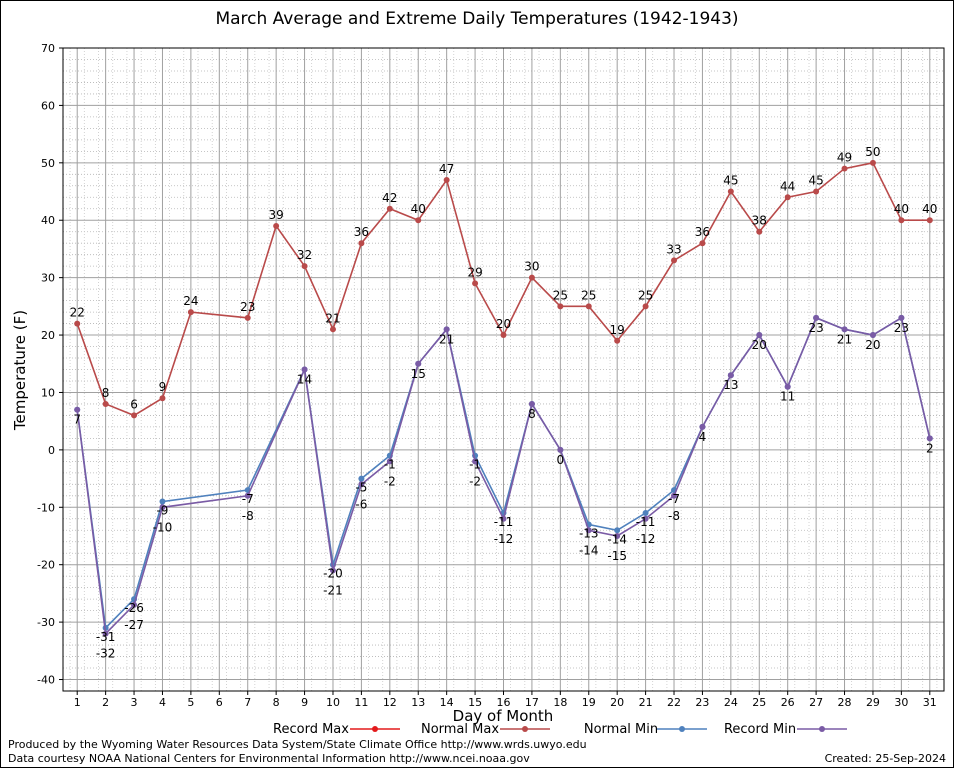 Image resolution: width=954 pixels, height=768 pixels. Describe the element at coordinates (901, 702) in the screenshot. I see `x-tick-label: 30` at that location.